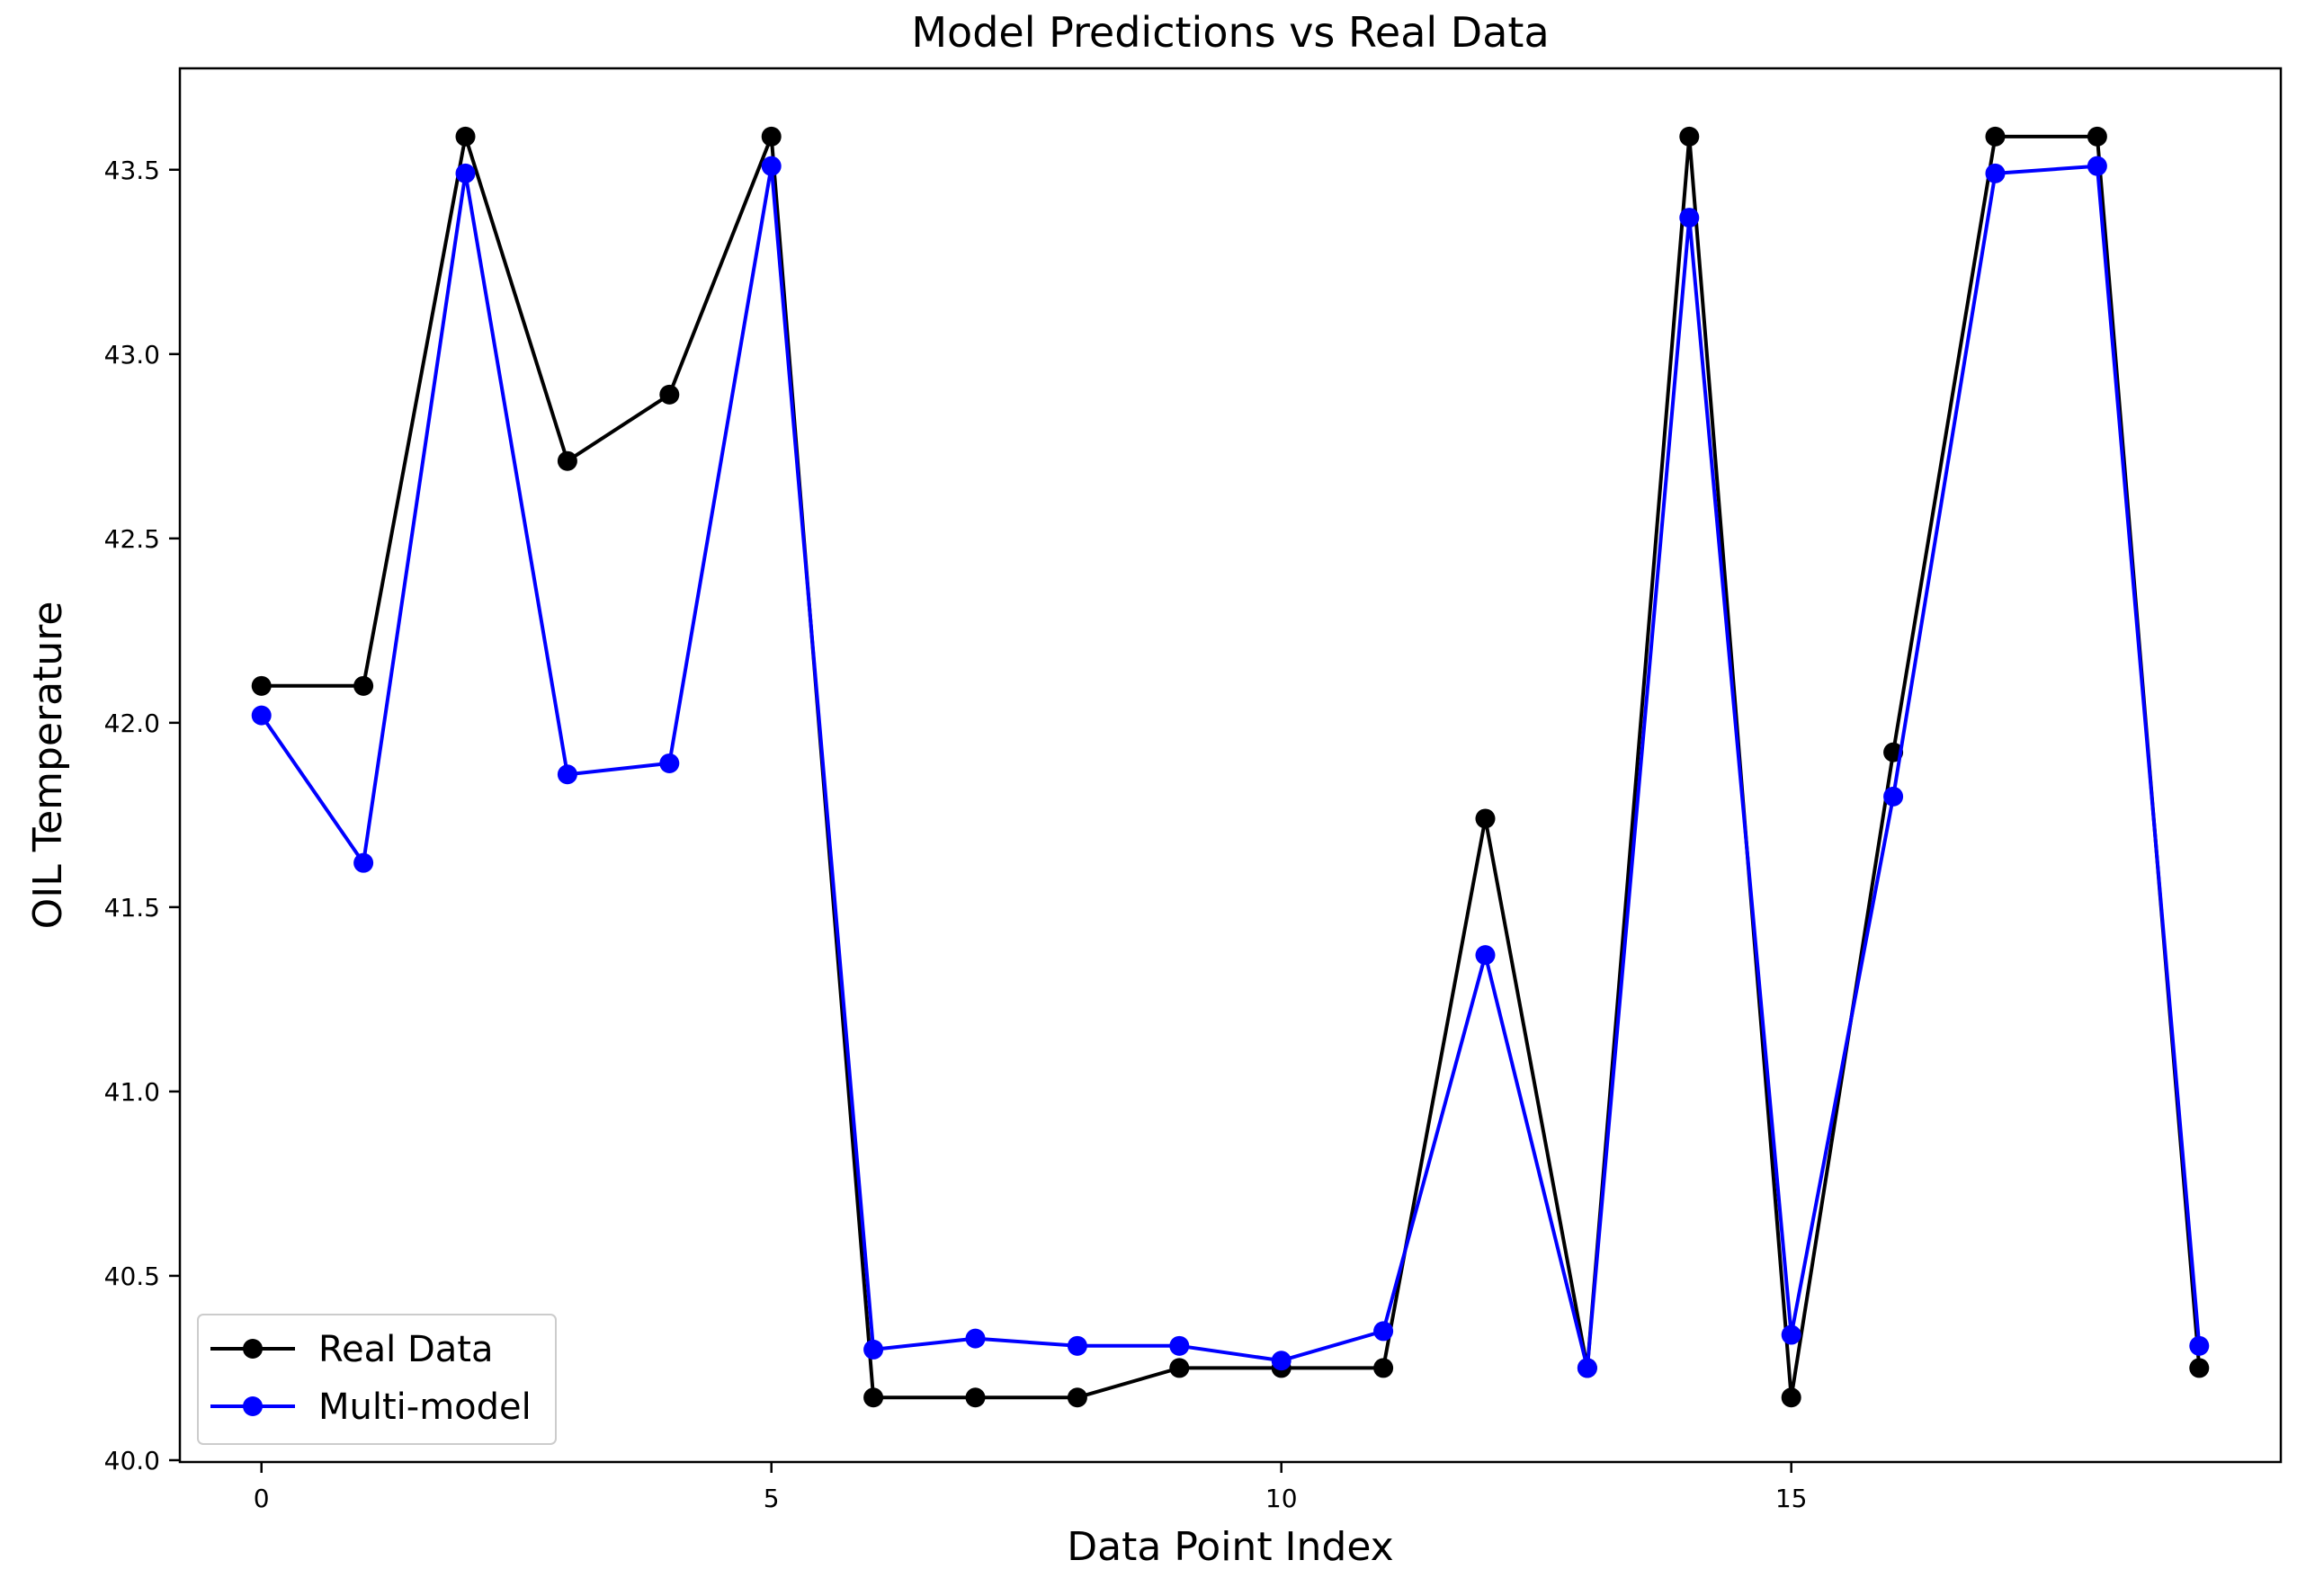 The width and height of the screenshot is (2306, 1596). Describe the element at coordinates (253, 1406) in the screenshot. I see `legend-marker-multi-model` at that location.